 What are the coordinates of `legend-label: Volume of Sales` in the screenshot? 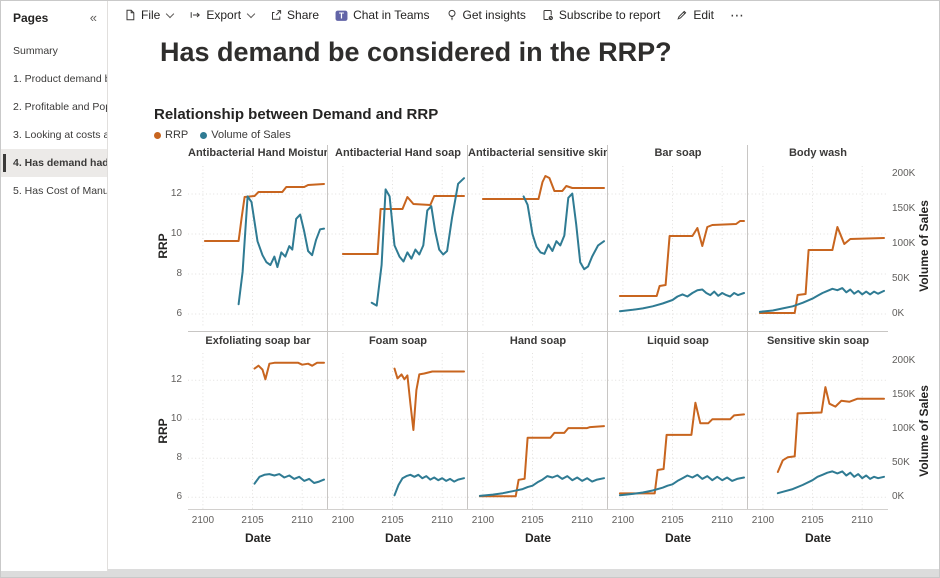 It's located at (251, 135).